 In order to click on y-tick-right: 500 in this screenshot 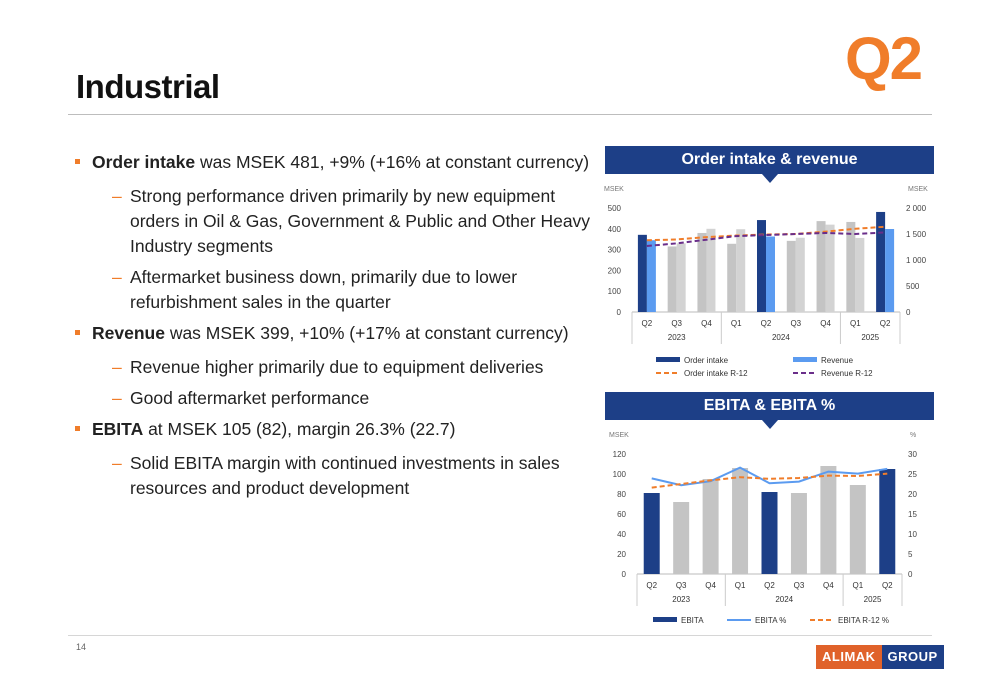, I will do `click(913, 286)`.